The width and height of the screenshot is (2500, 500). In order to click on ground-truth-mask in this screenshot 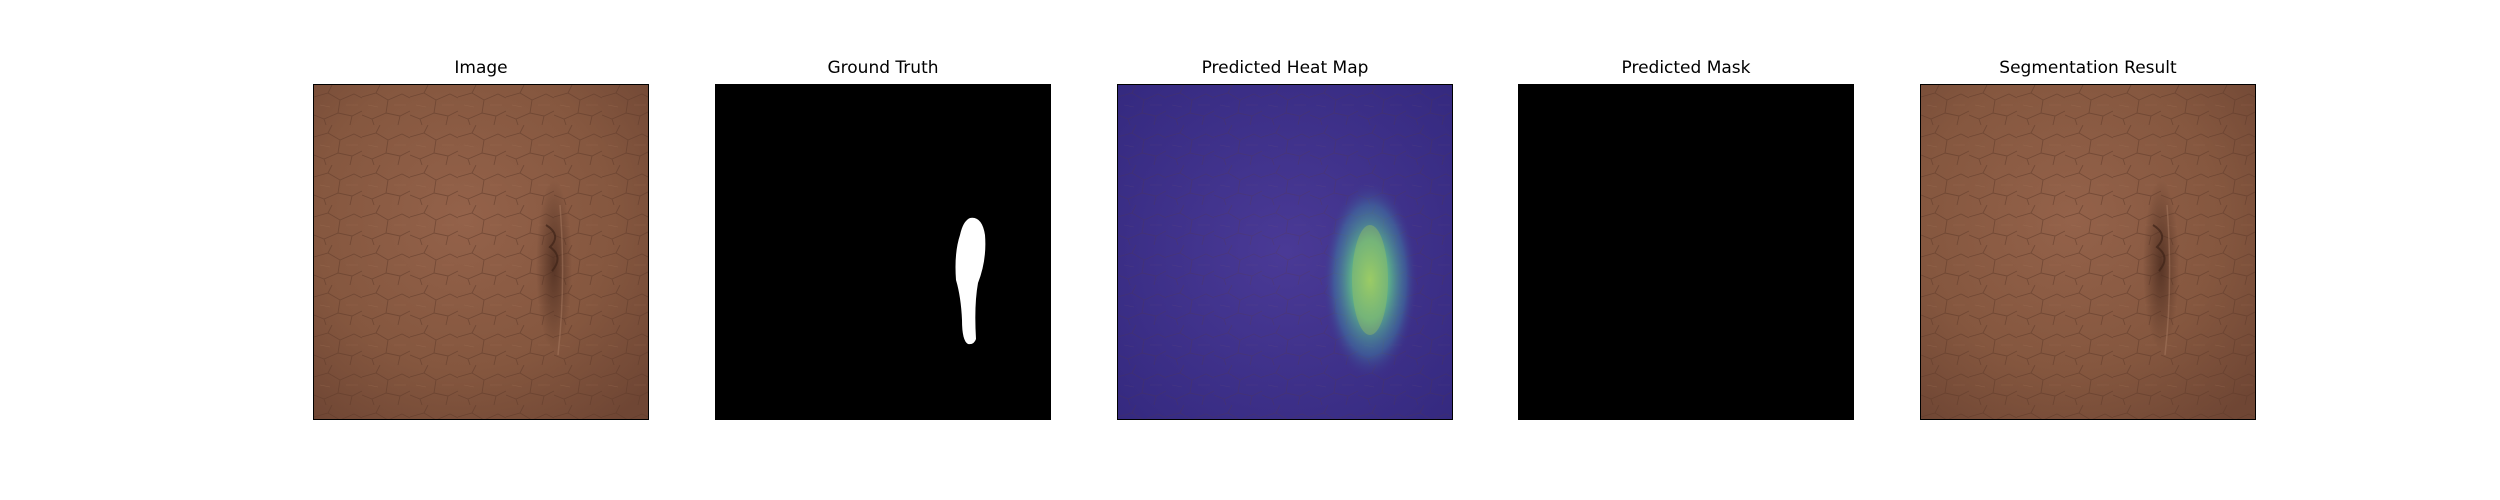, I will do `click(883, 252)`.